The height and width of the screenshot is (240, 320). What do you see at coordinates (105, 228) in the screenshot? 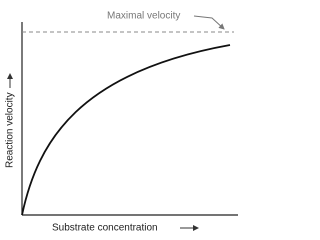
I see `x-axis-label: Substrate concentration` at bounding box center [105, 228].